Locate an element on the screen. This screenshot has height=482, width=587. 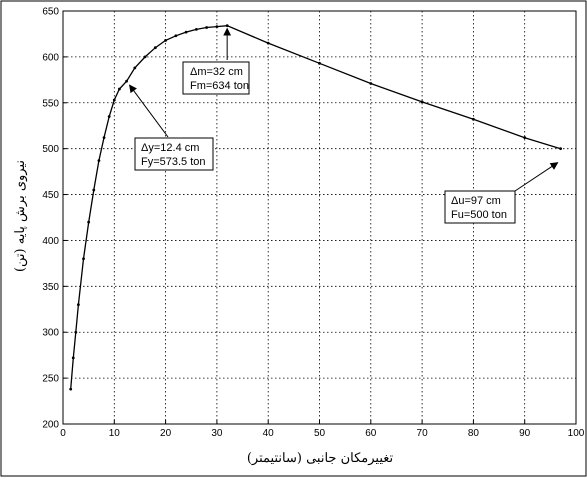
x-tick-label: 50 is located at coordinates (320, 433).